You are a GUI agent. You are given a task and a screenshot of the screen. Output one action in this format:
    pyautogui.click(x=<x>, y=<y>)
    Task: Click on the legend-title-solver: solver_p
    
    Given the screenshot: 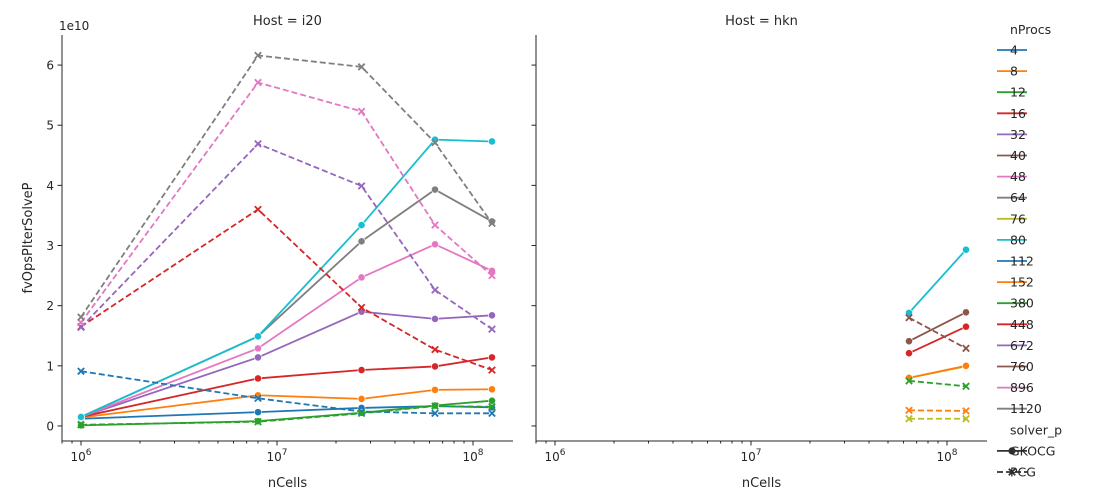 What is the action you would take?
    pyautogui.click(x=1036, y=429)
    